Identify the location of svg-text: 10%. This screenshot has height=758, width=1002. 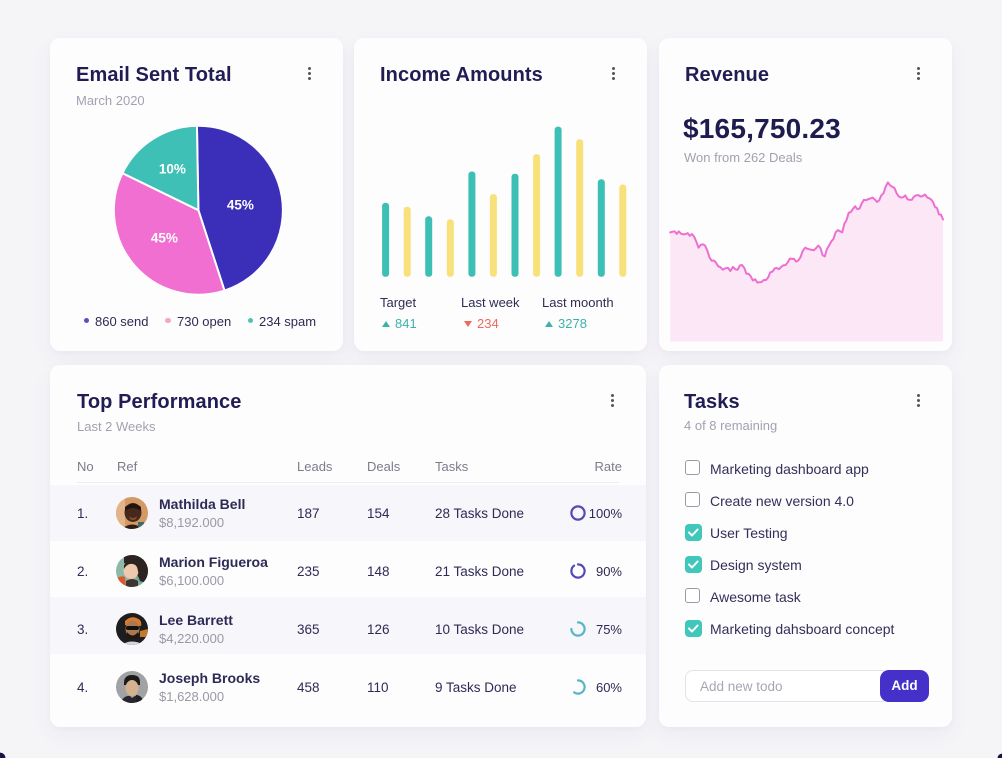
(172, 169).